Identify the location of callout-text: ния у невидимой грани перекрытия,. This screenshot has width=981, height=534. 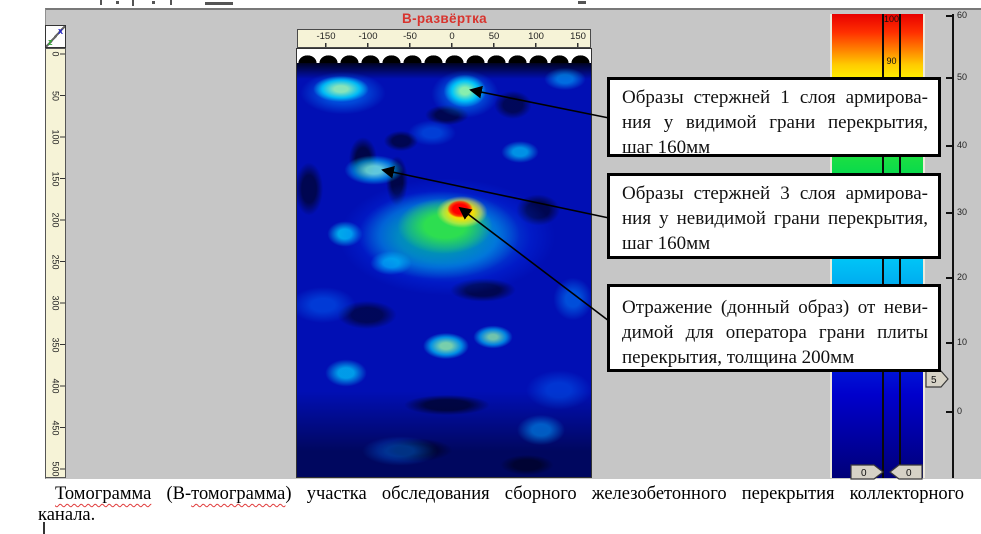
(775, 218).